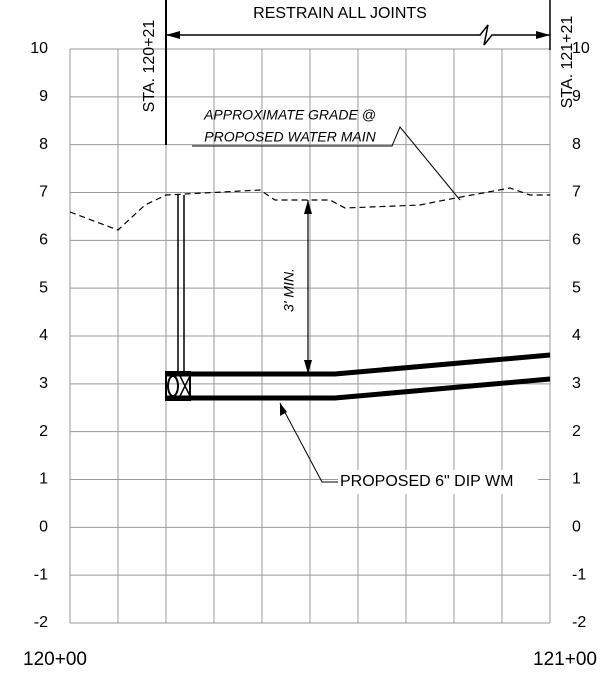  I want to click on annotation: PROPOSED 6" DIP WM, so click(426, 481).